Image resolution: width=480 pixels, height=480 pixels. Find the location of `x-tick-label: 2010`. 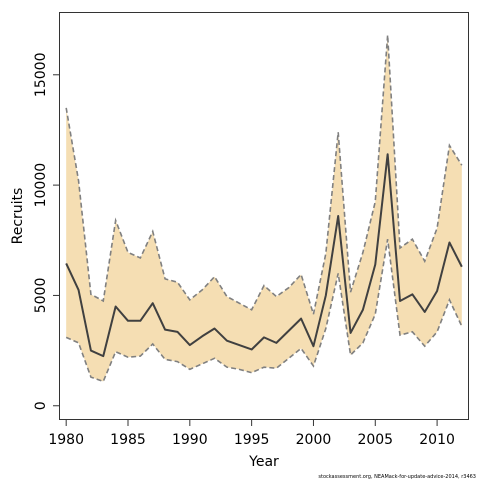

x-tick-label: 2010 is located at coordinates (437, 440).